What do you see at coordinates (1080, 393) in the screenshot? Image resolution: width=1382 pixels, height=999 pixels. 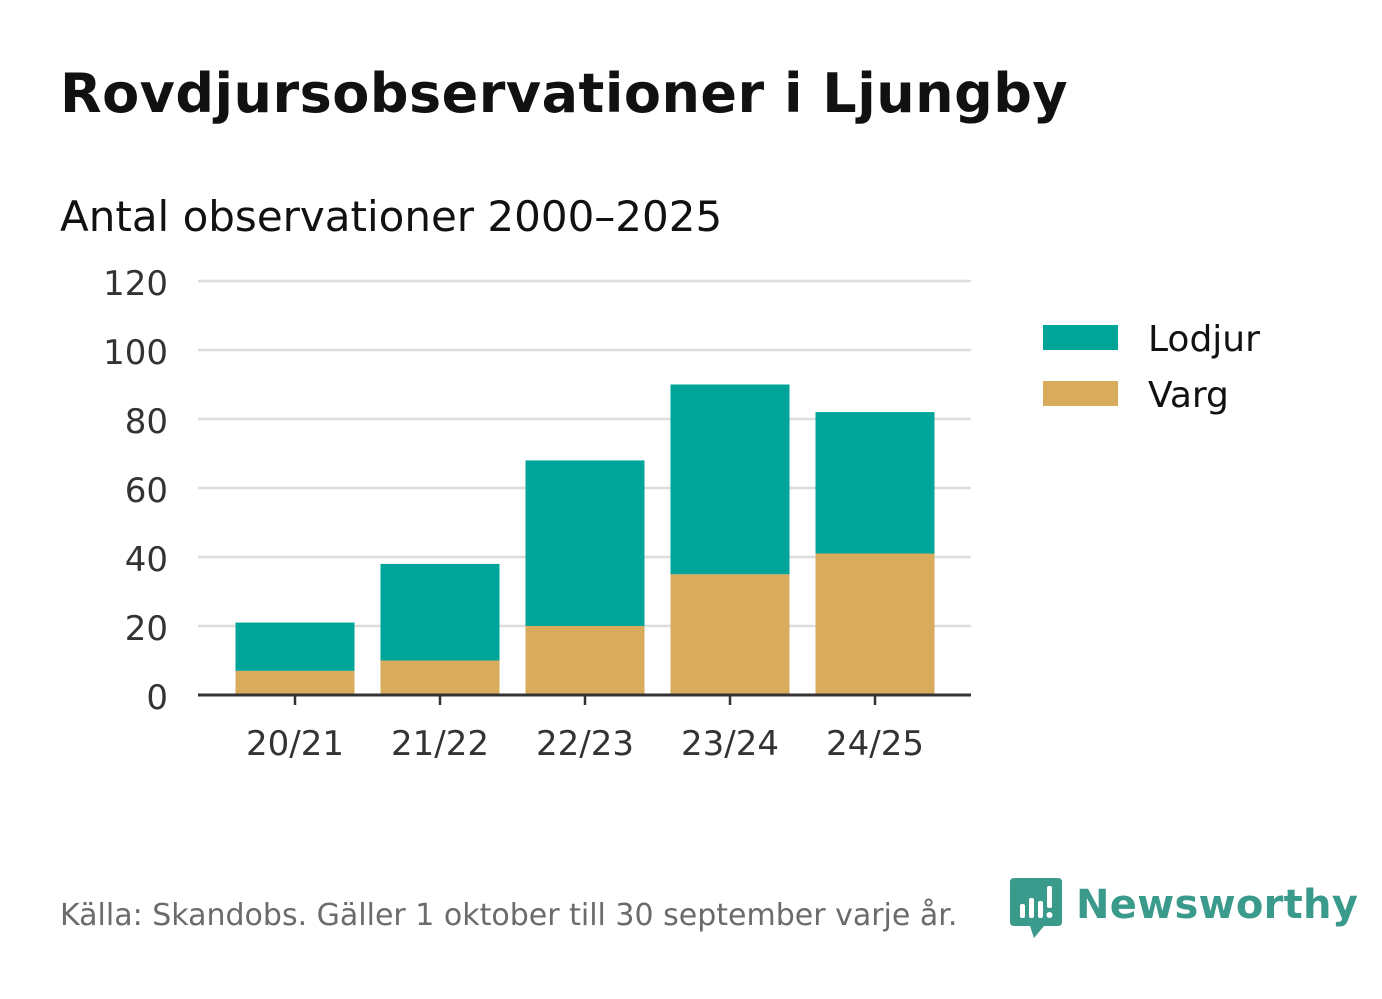 I see `legend-swatch-varg` at bounding box center [1080, 393].